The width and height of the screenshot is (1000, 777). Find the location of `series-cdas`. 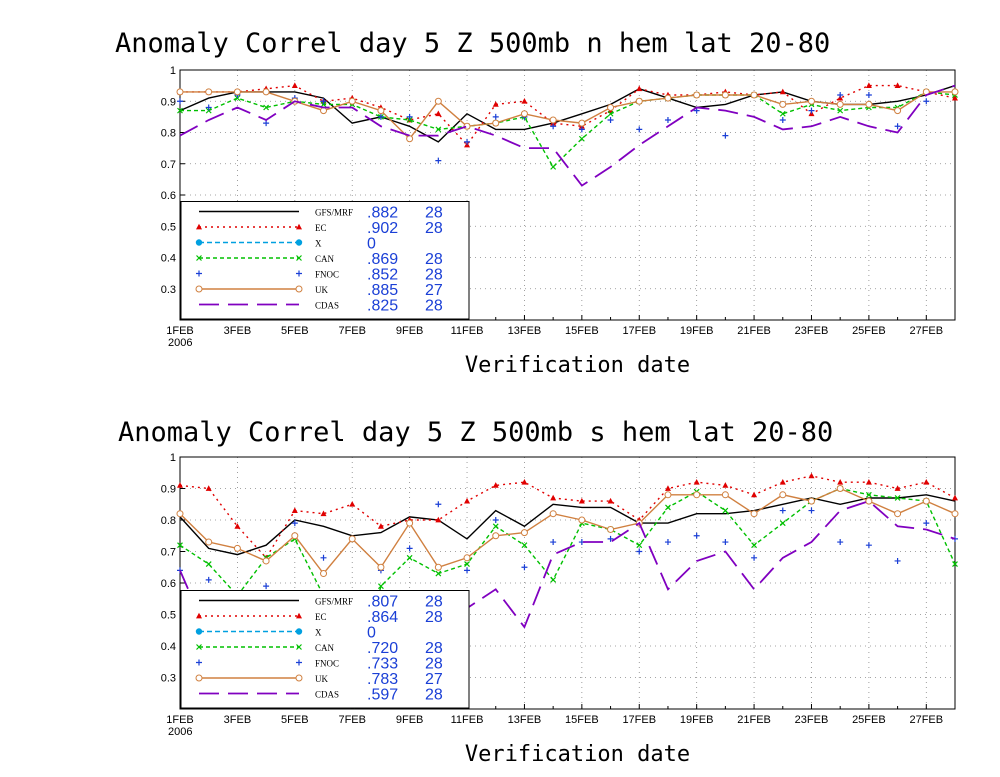

series-cdas is located at coordinates (567, 135).